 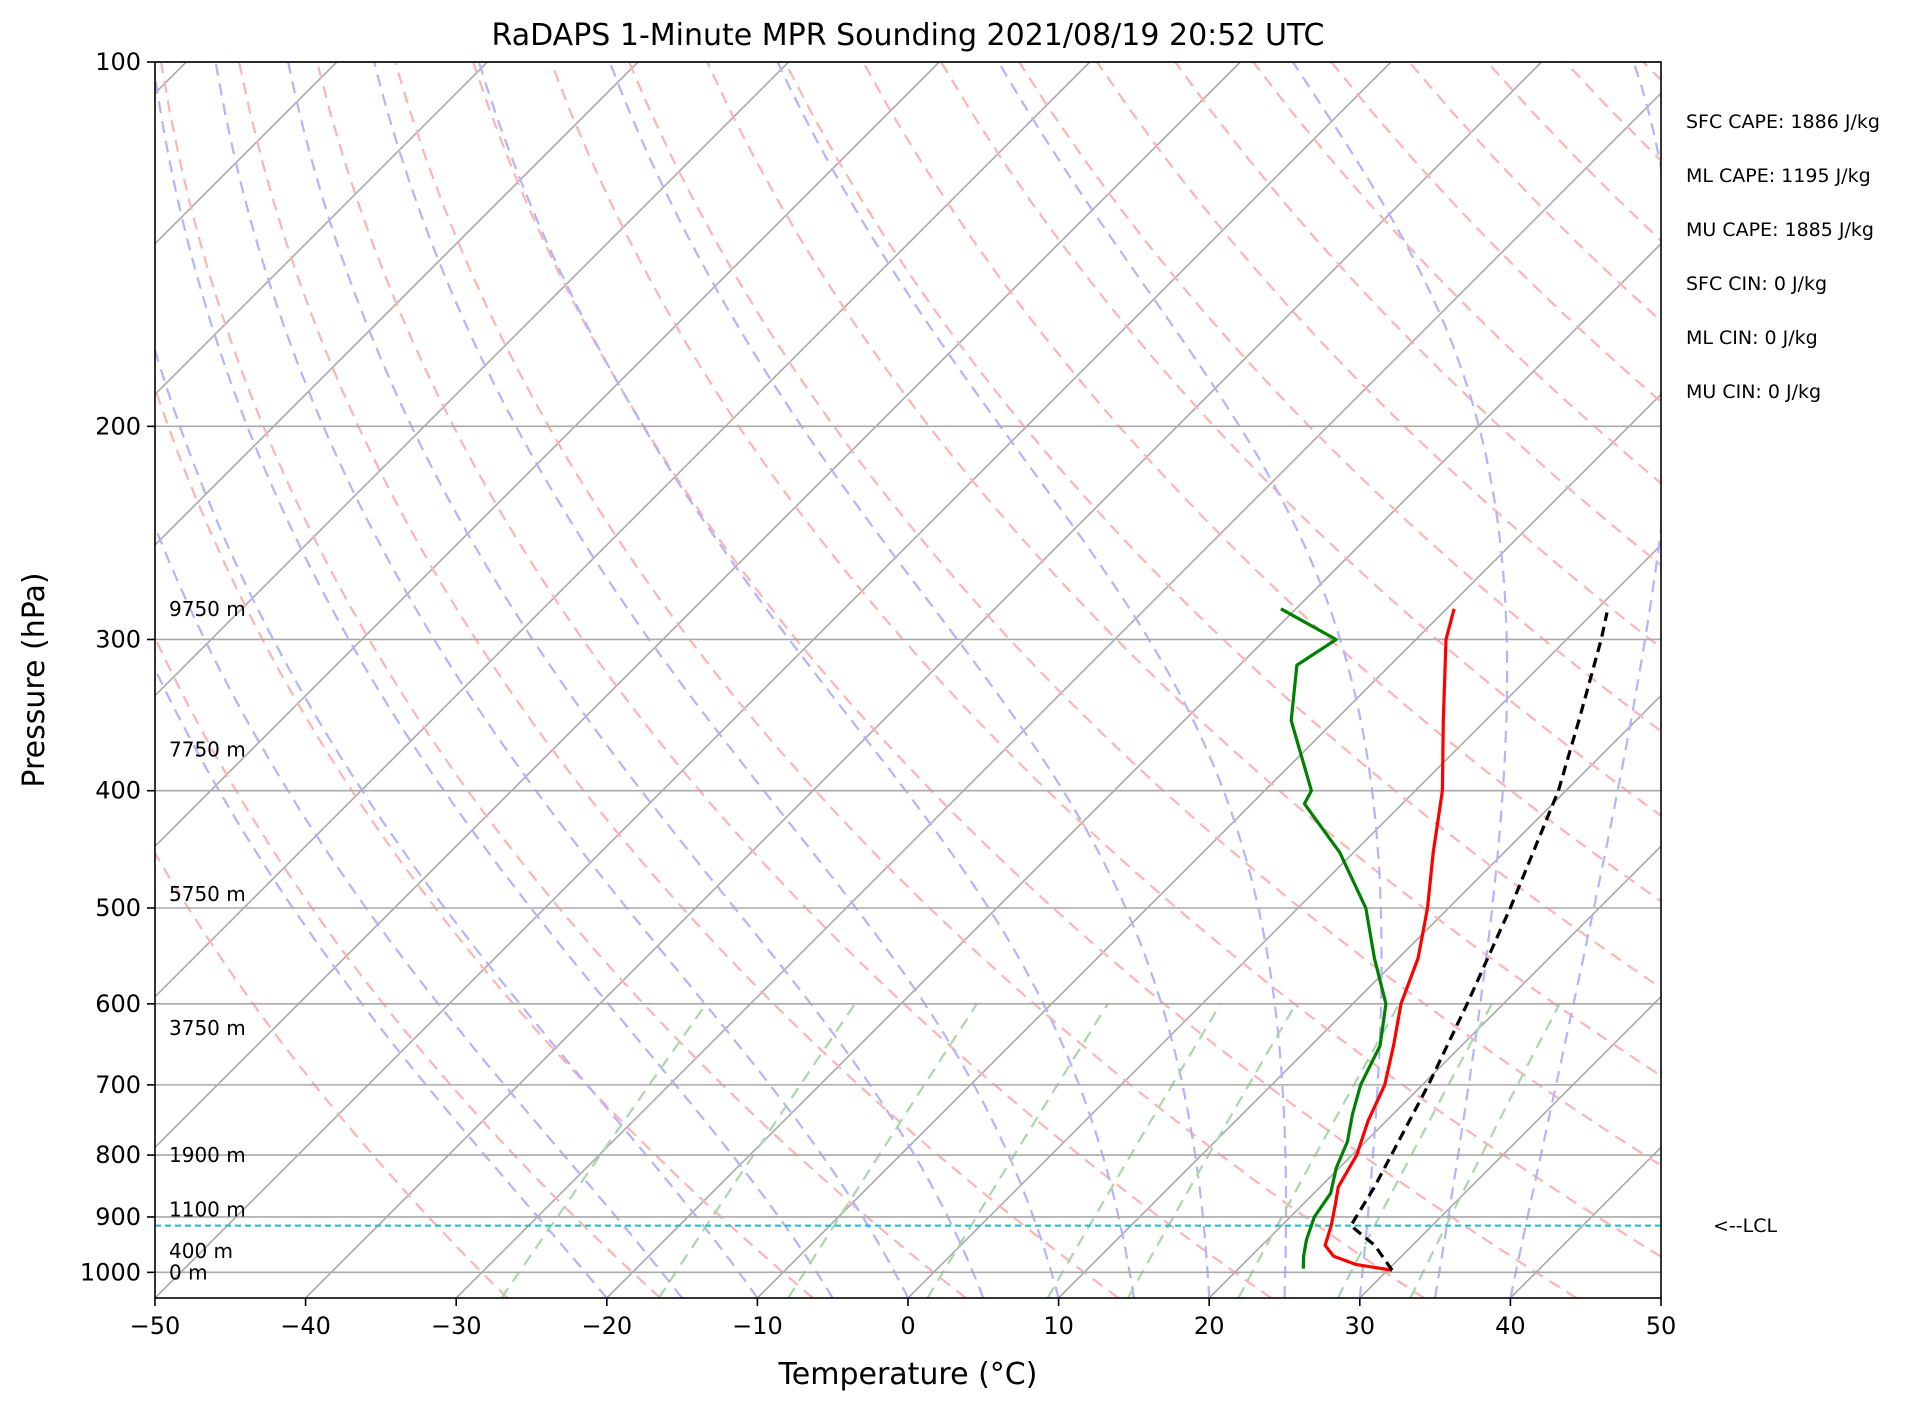 What do you see at coordinates (118, 1004) in the screenshot?
I see `y-tick-label: 600` at bounding box center [118, 1004].